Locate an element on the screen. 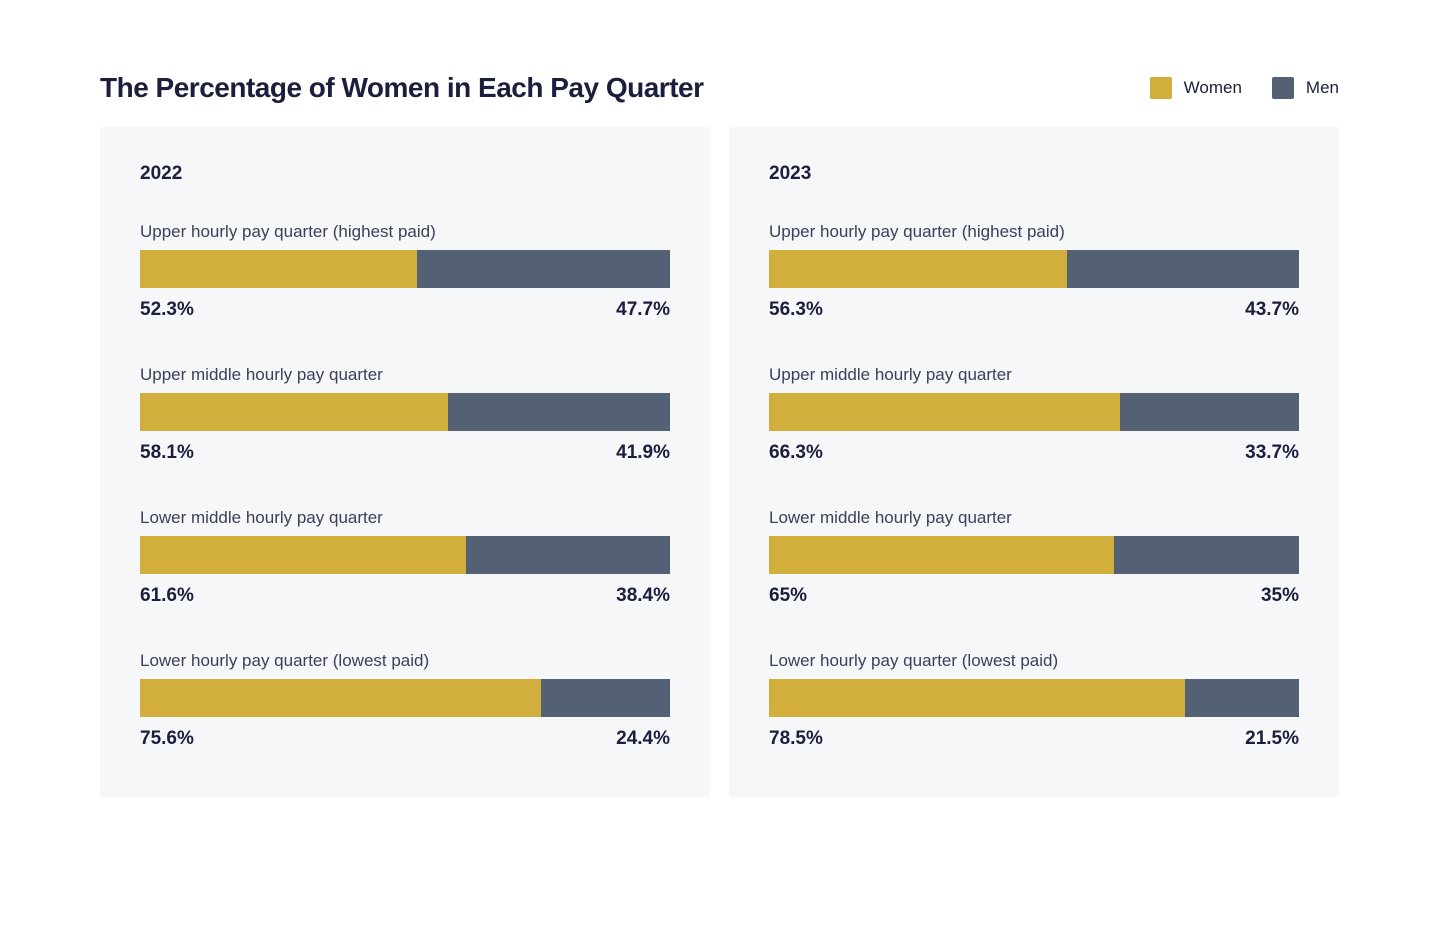  percentage-row: 78.5% 21.5% is located at coordinates (1034, 739).